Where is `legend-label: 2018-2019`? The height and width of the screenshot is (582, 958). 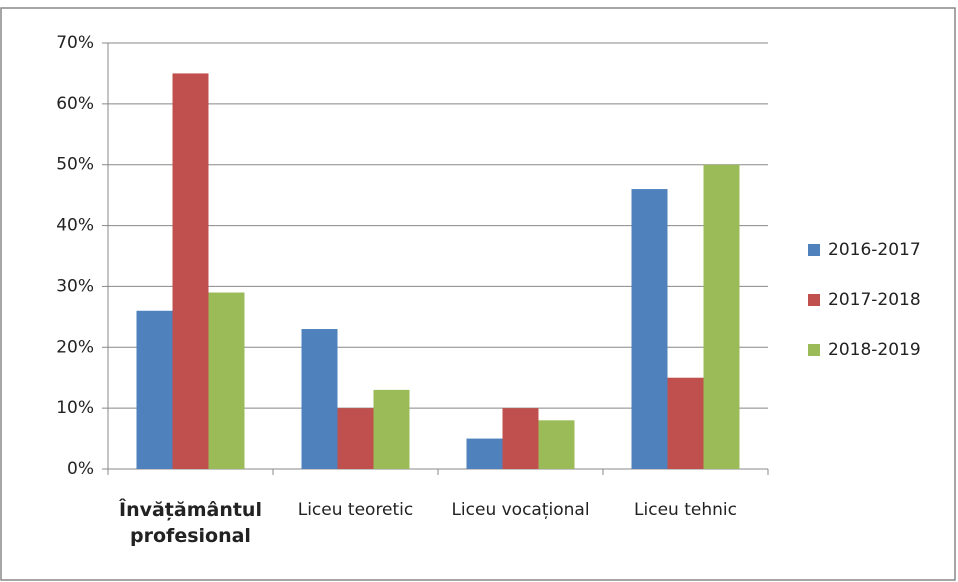
legend-label: 2018-2019 is located at coordinates (874, 350).